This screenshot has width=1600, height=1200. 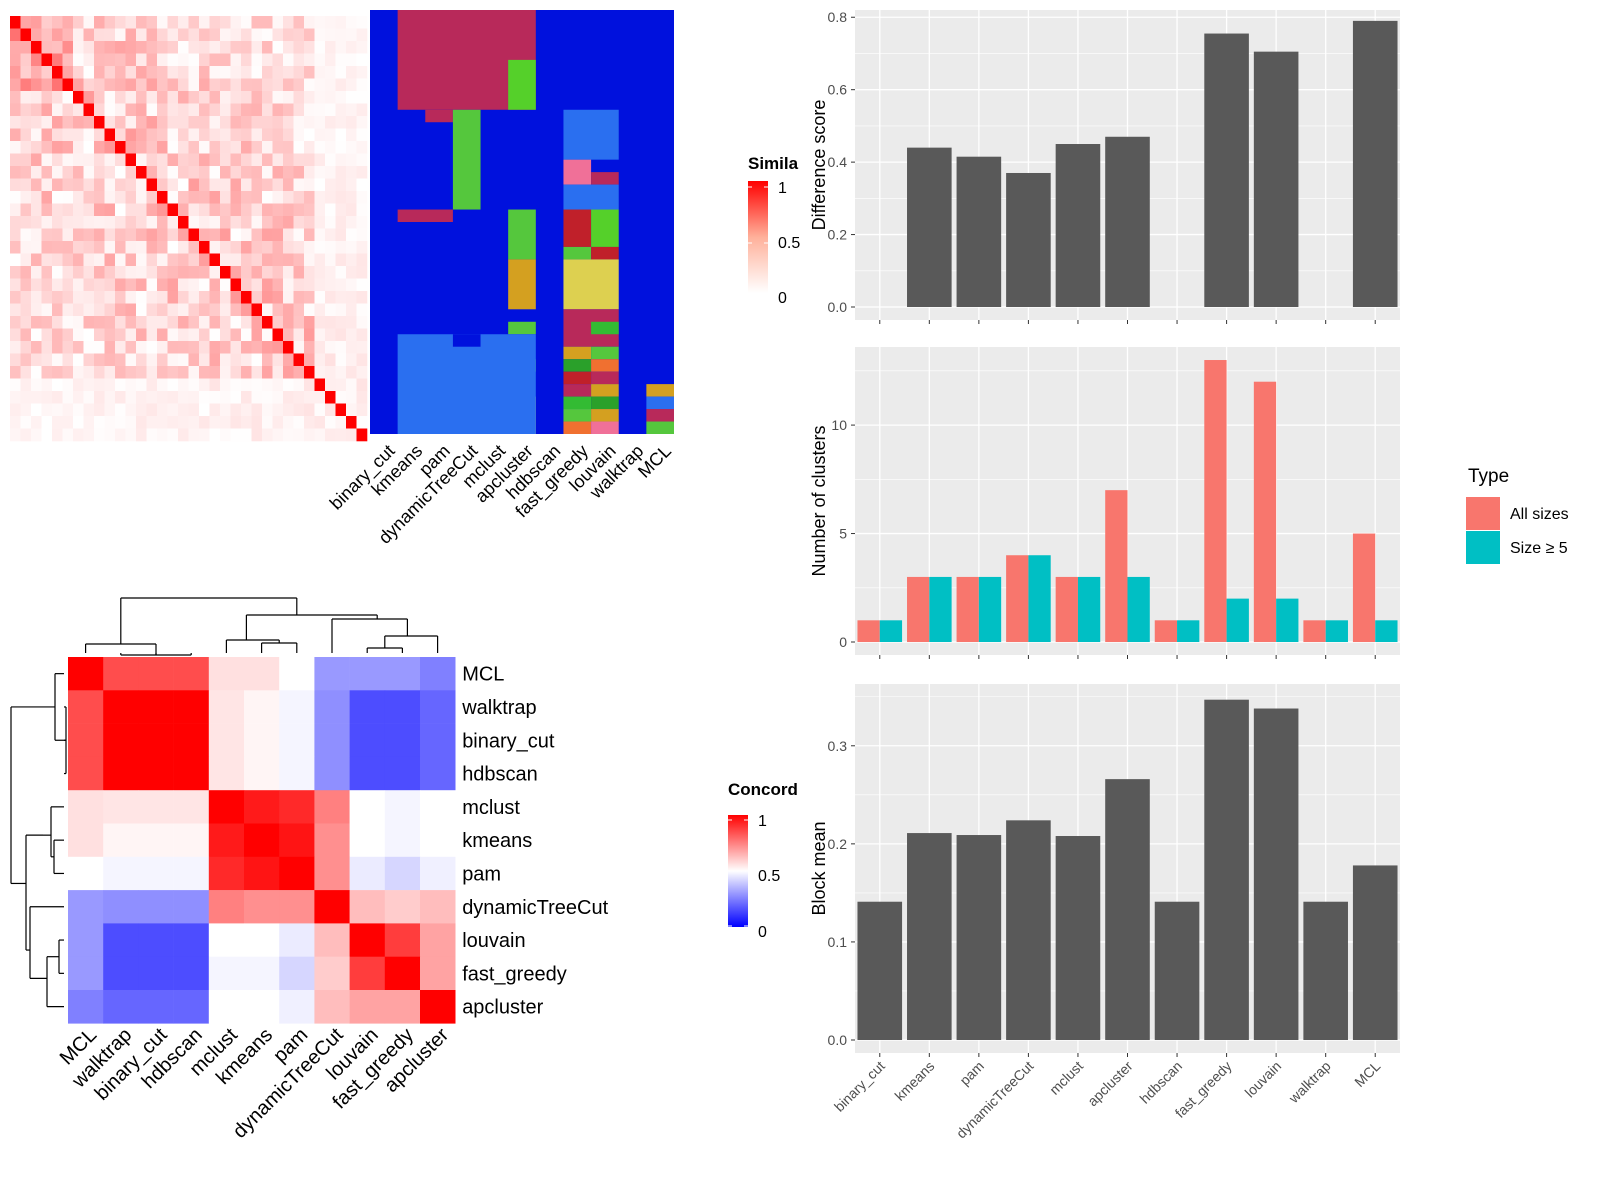 I want to click on concordance-row-label: binary_cut, so click(x=508, y=741).